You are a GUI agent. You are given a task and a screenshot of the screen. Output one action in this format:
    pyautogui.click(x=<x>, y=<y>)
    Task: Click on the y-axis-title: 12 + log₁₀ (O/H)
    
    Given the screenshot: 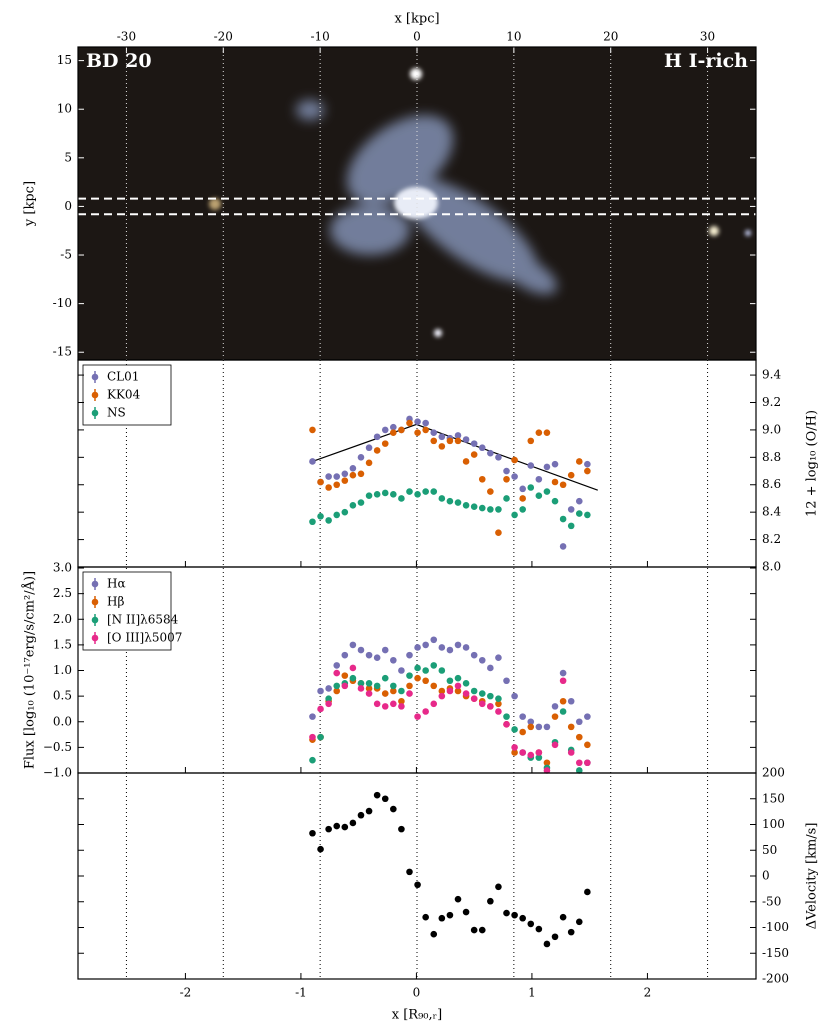 What is the action you would take?
    pyautogui.click(x=812, y=463)
    